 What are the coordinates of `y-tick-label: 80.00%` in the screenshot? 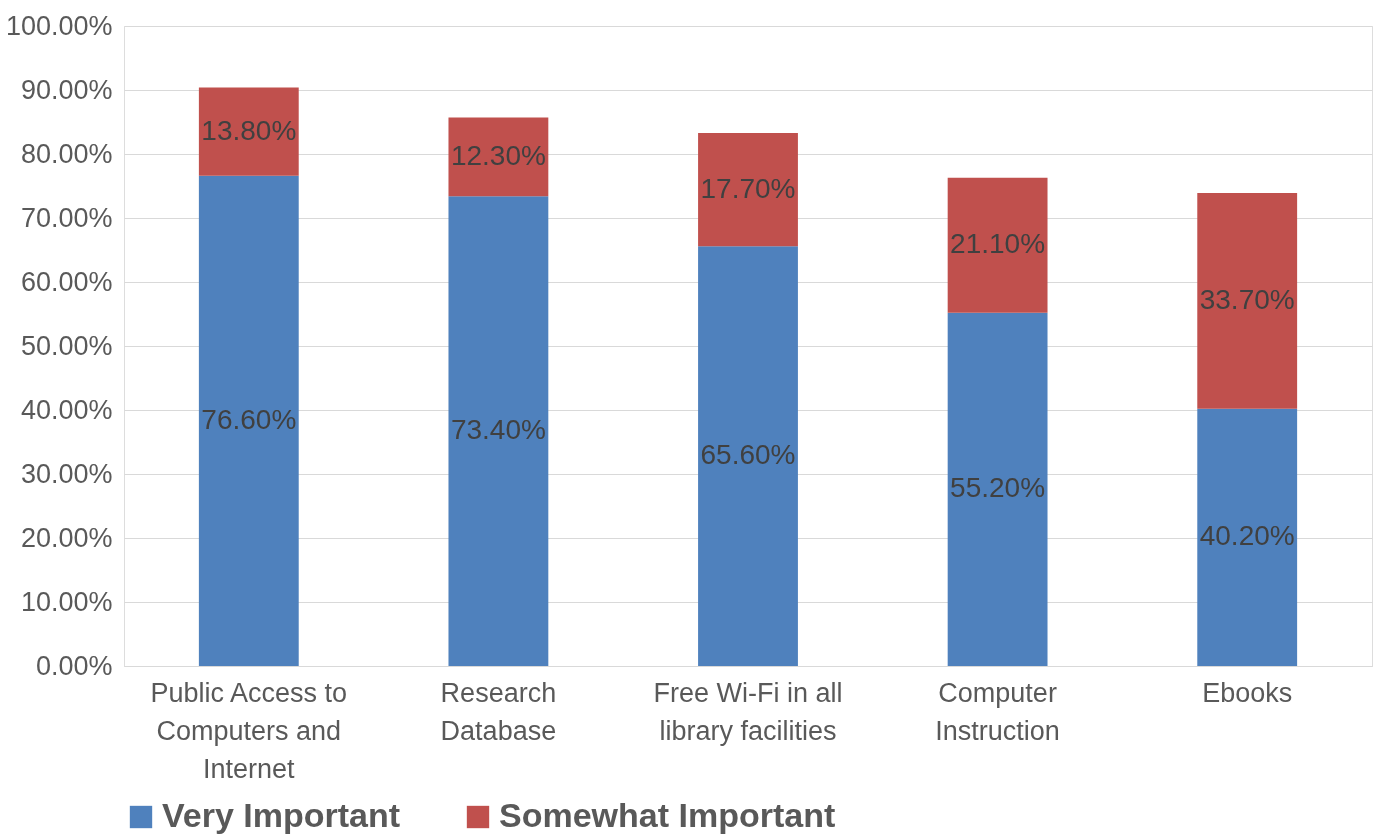 It's located at (66, 153).